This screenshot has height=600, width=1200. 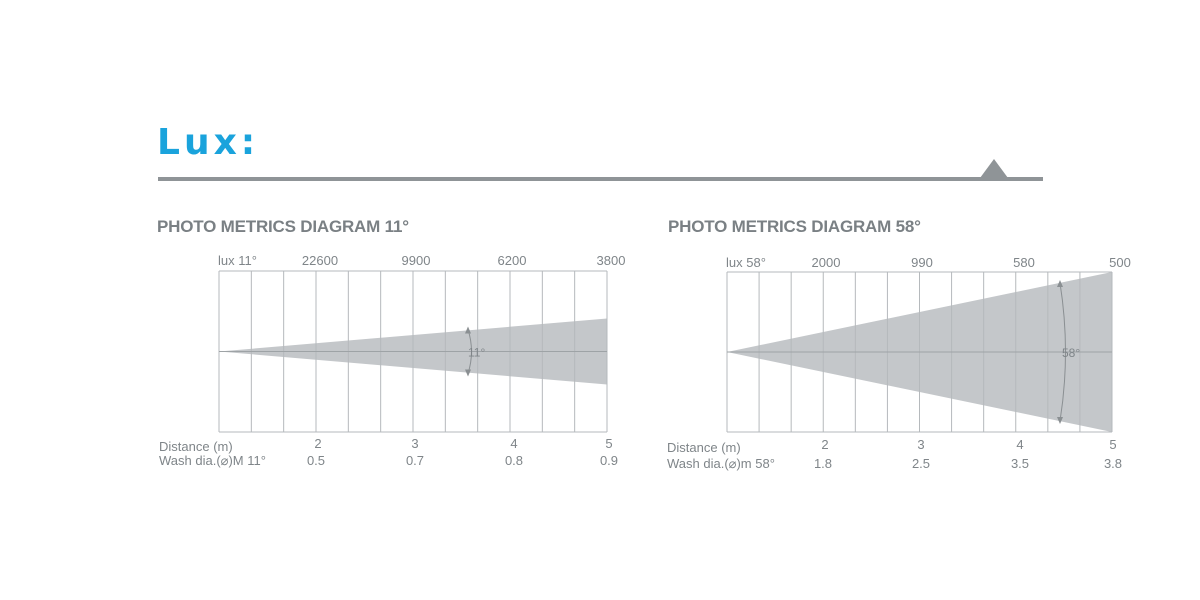 What do you see at coordinates (704, 447) in the screenshot?
I see `distance-label-58: Distance (m)` at bounding box center [704, 447].